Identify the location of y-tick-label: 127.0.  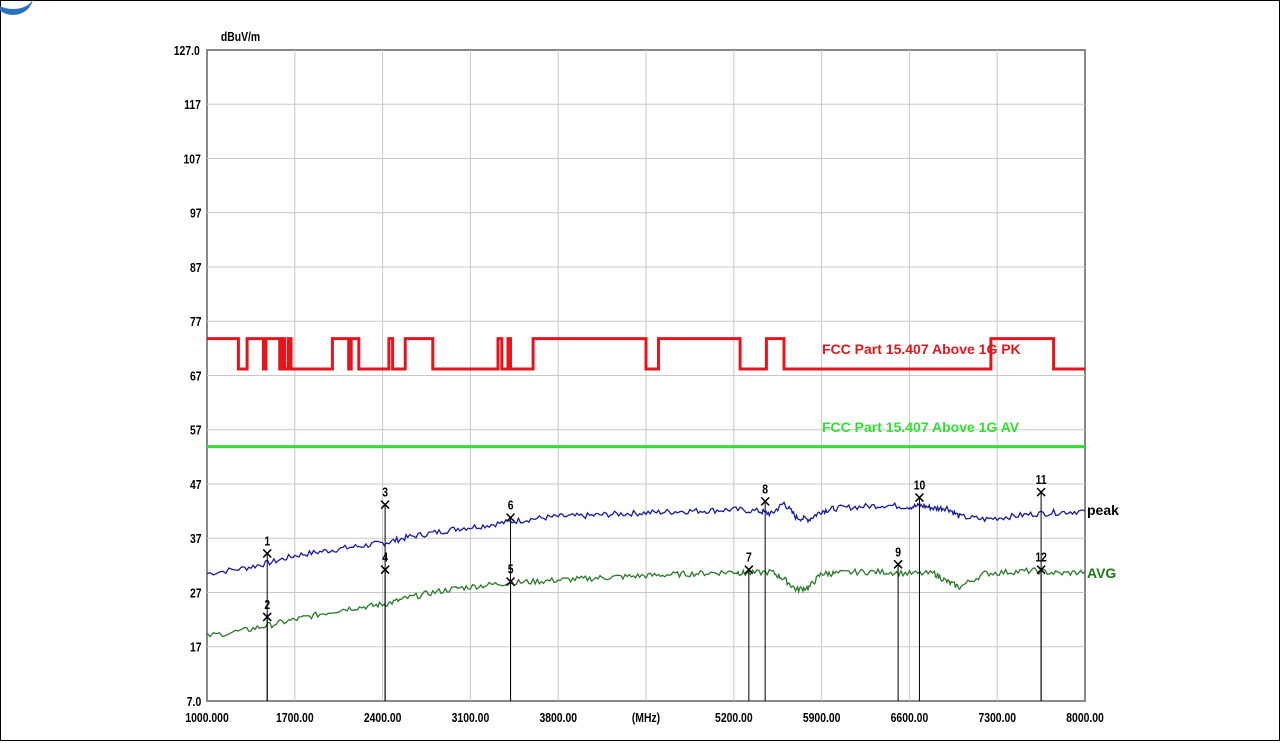
(187, 51).